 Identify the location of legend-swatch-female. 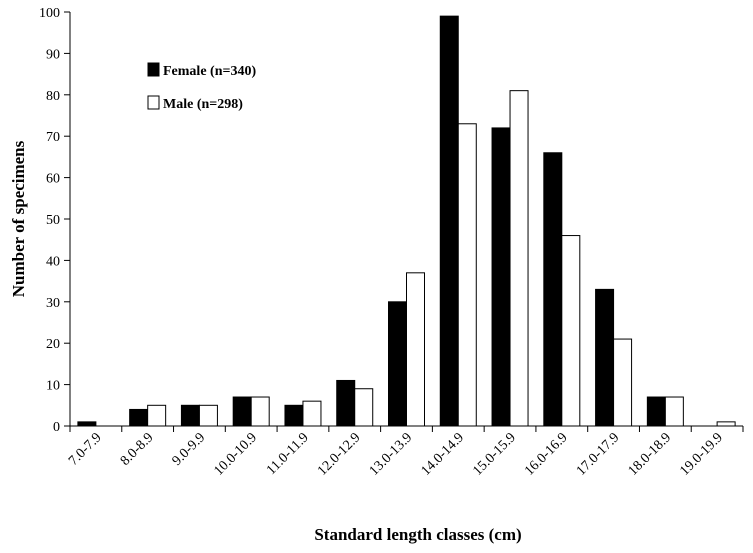
(153, 69).